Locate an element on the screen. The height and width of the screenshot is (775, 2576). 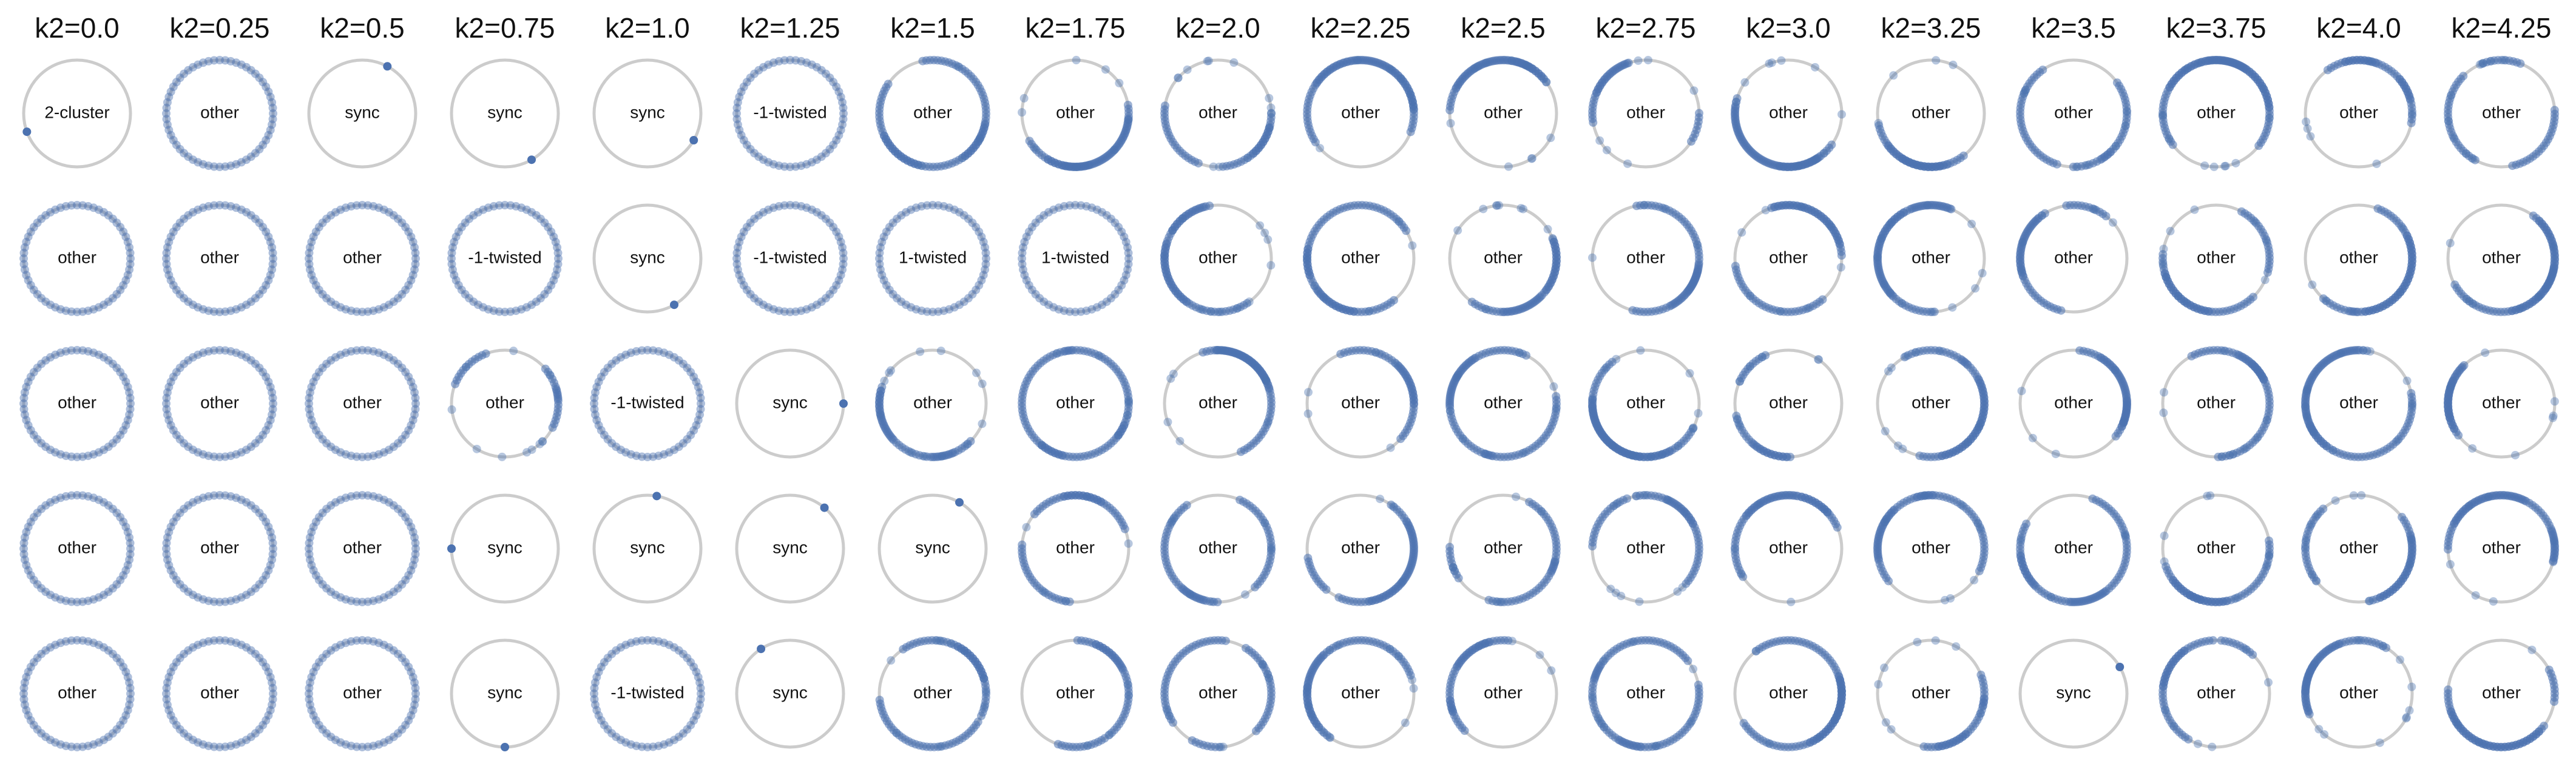
state-label: sync is located at coordinates (647, 547).